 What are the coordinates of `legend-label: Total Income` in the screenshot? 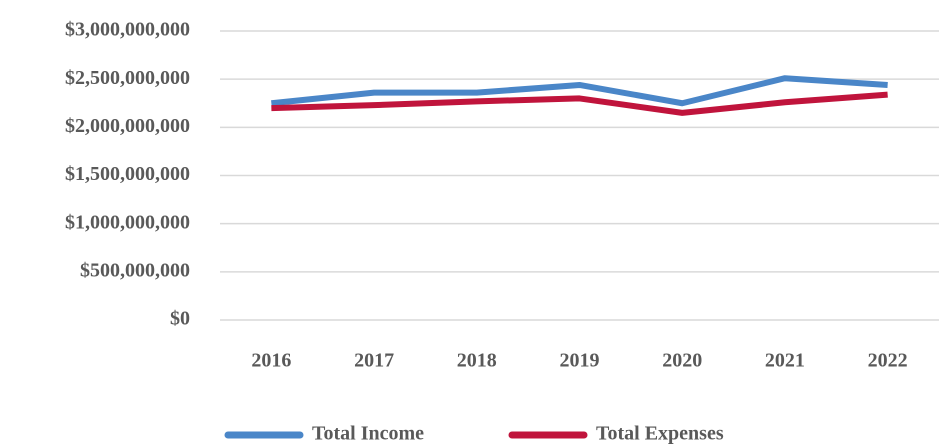 It's located at (368, 434).